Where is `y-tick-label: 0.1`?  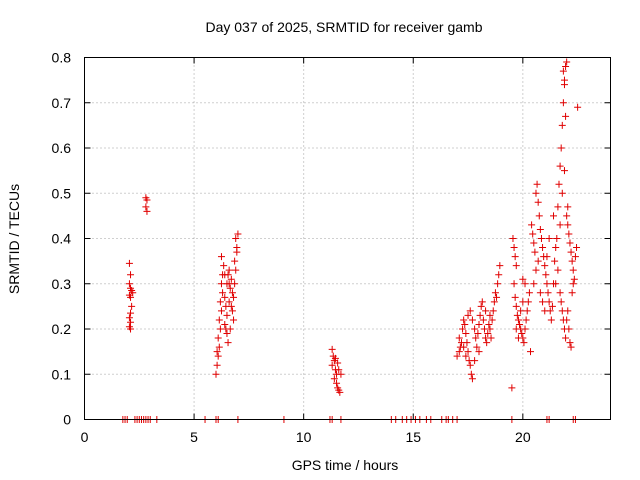
y-tick-label: 0.1 is located at coordinates (62, 374).